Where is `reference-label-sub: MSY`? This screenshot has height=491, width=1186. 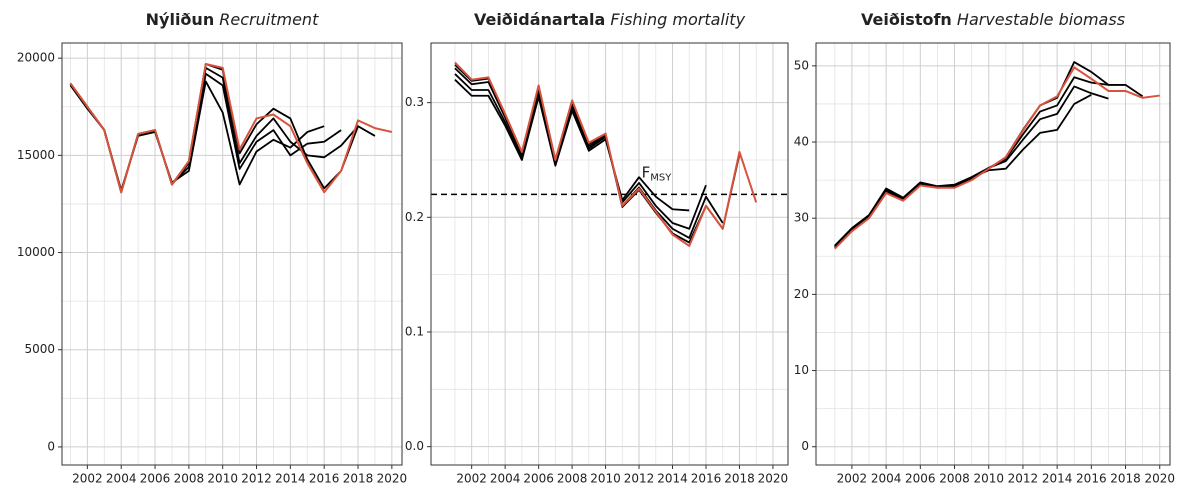 reference-label-sub: MSY is located at coordinates (661, 177).